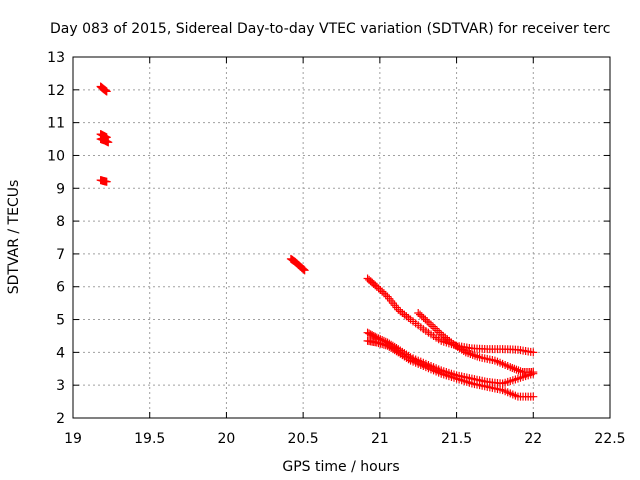  Describe the element at coordinates (60, 255) in the screenshot. I see `y-tick-label: 7` at that location.